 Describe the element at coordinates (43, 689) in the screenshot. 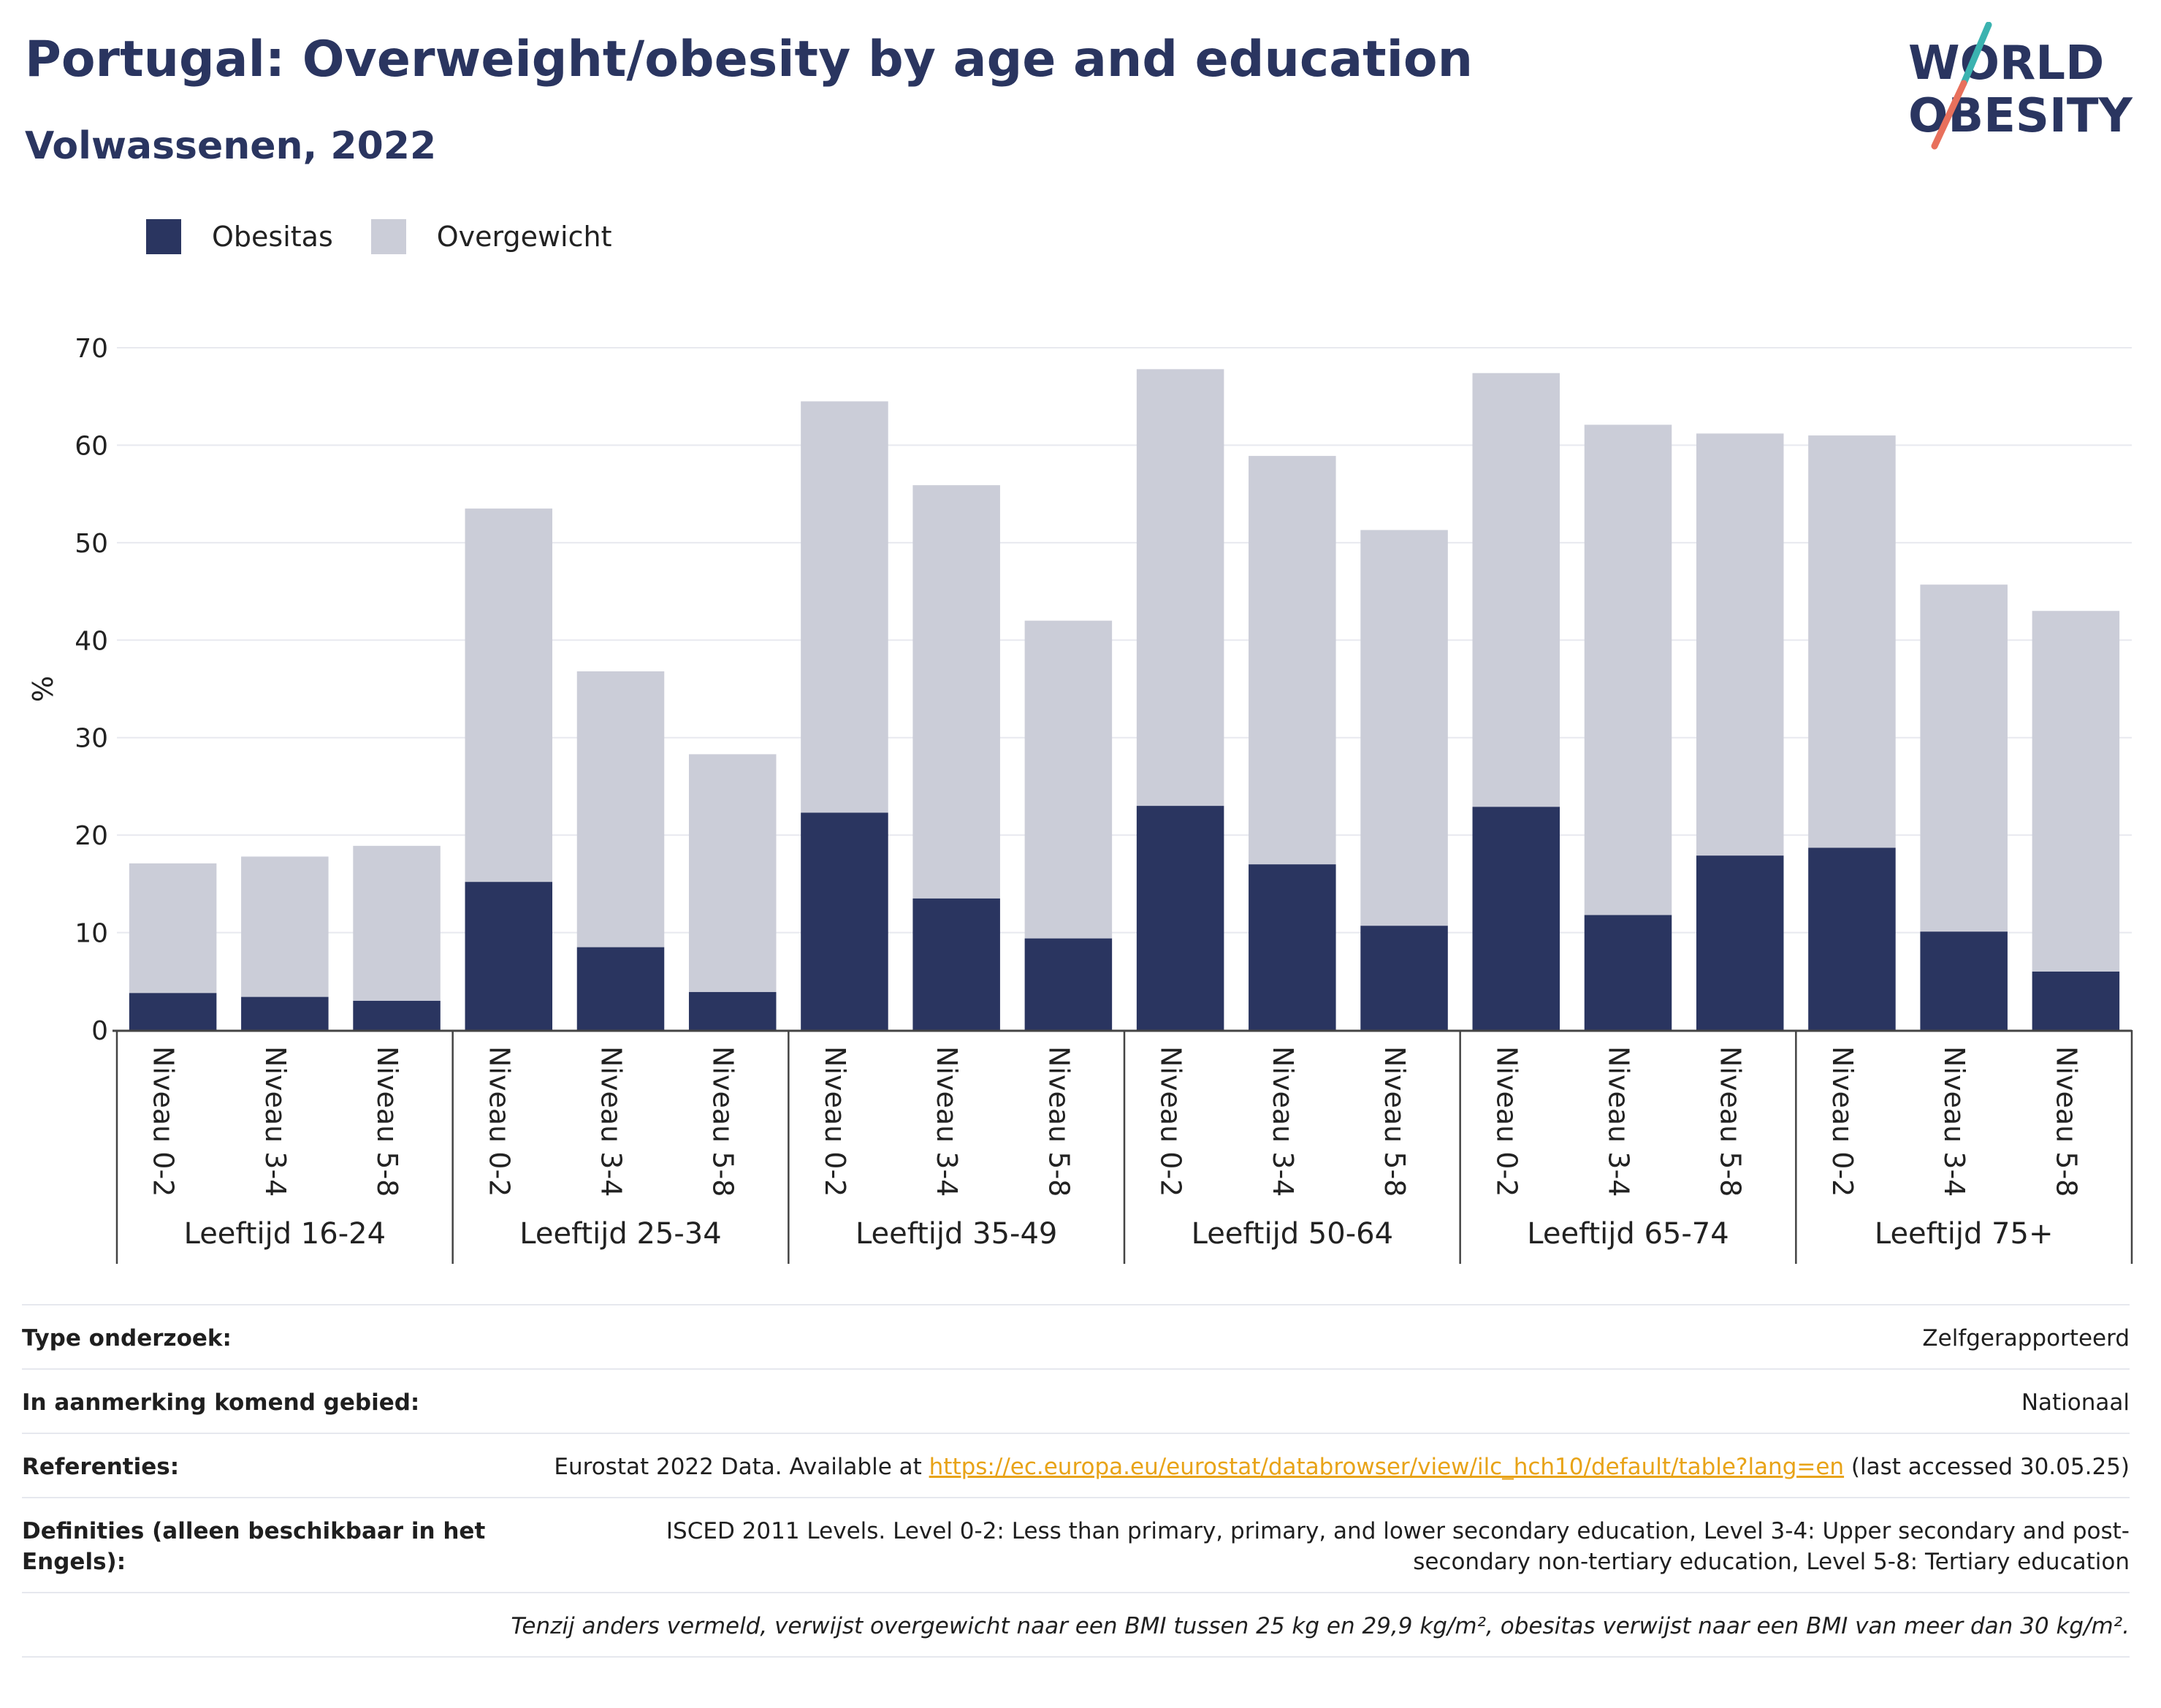

I see `y-axis-label: %` at that location.